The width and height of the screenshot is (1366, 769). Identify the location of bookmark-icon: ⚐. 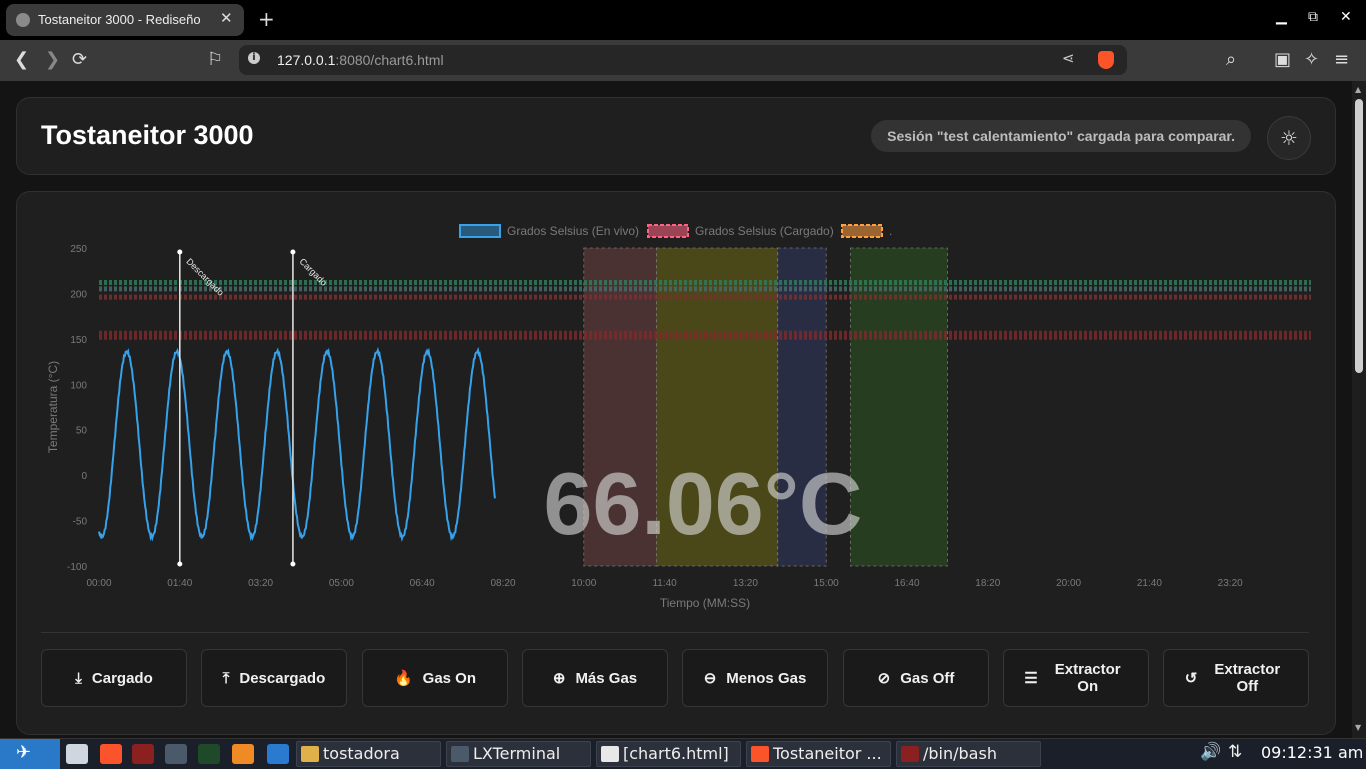
(215, 59).